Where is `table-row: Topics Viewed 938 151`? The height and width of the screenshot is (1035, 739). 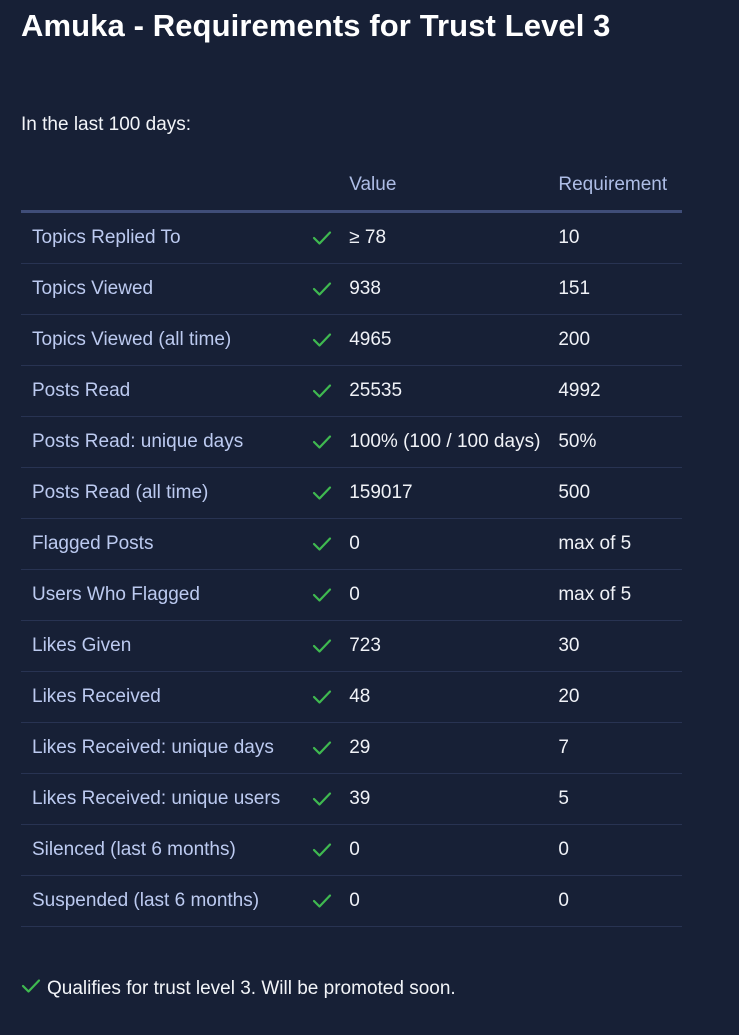
table-row: Topics Viewed 938 151 is located at coordinates (351, 289).